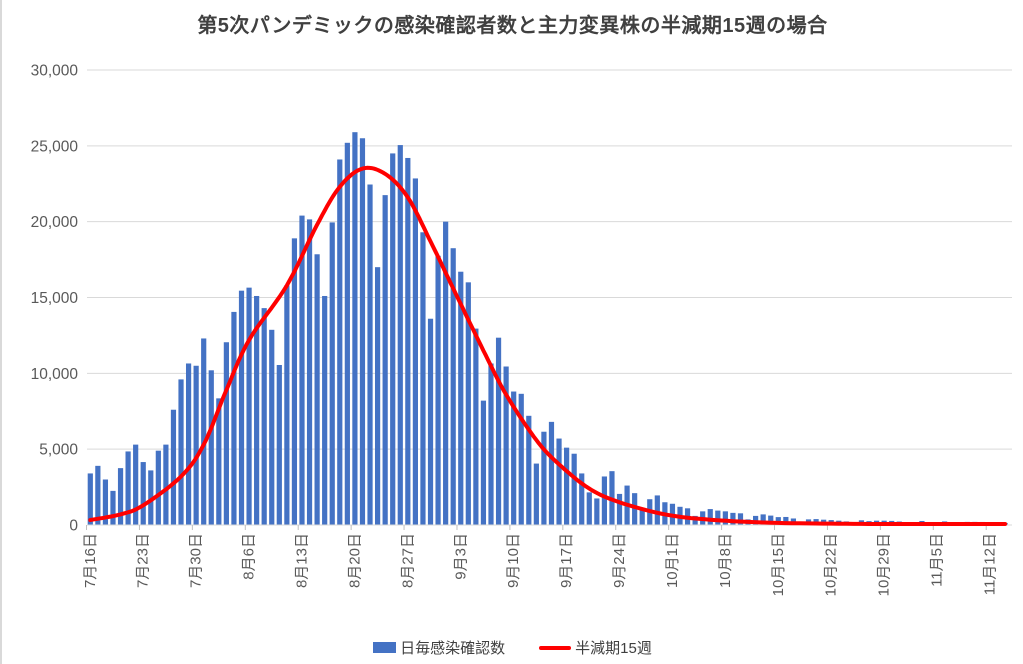 The height and width of the screenshot is (664, 1023). What do you see at coordinates (831, 564) in the screenshot?
I see `x-tick-label: 10月22日` at bounding box center [831, 564].